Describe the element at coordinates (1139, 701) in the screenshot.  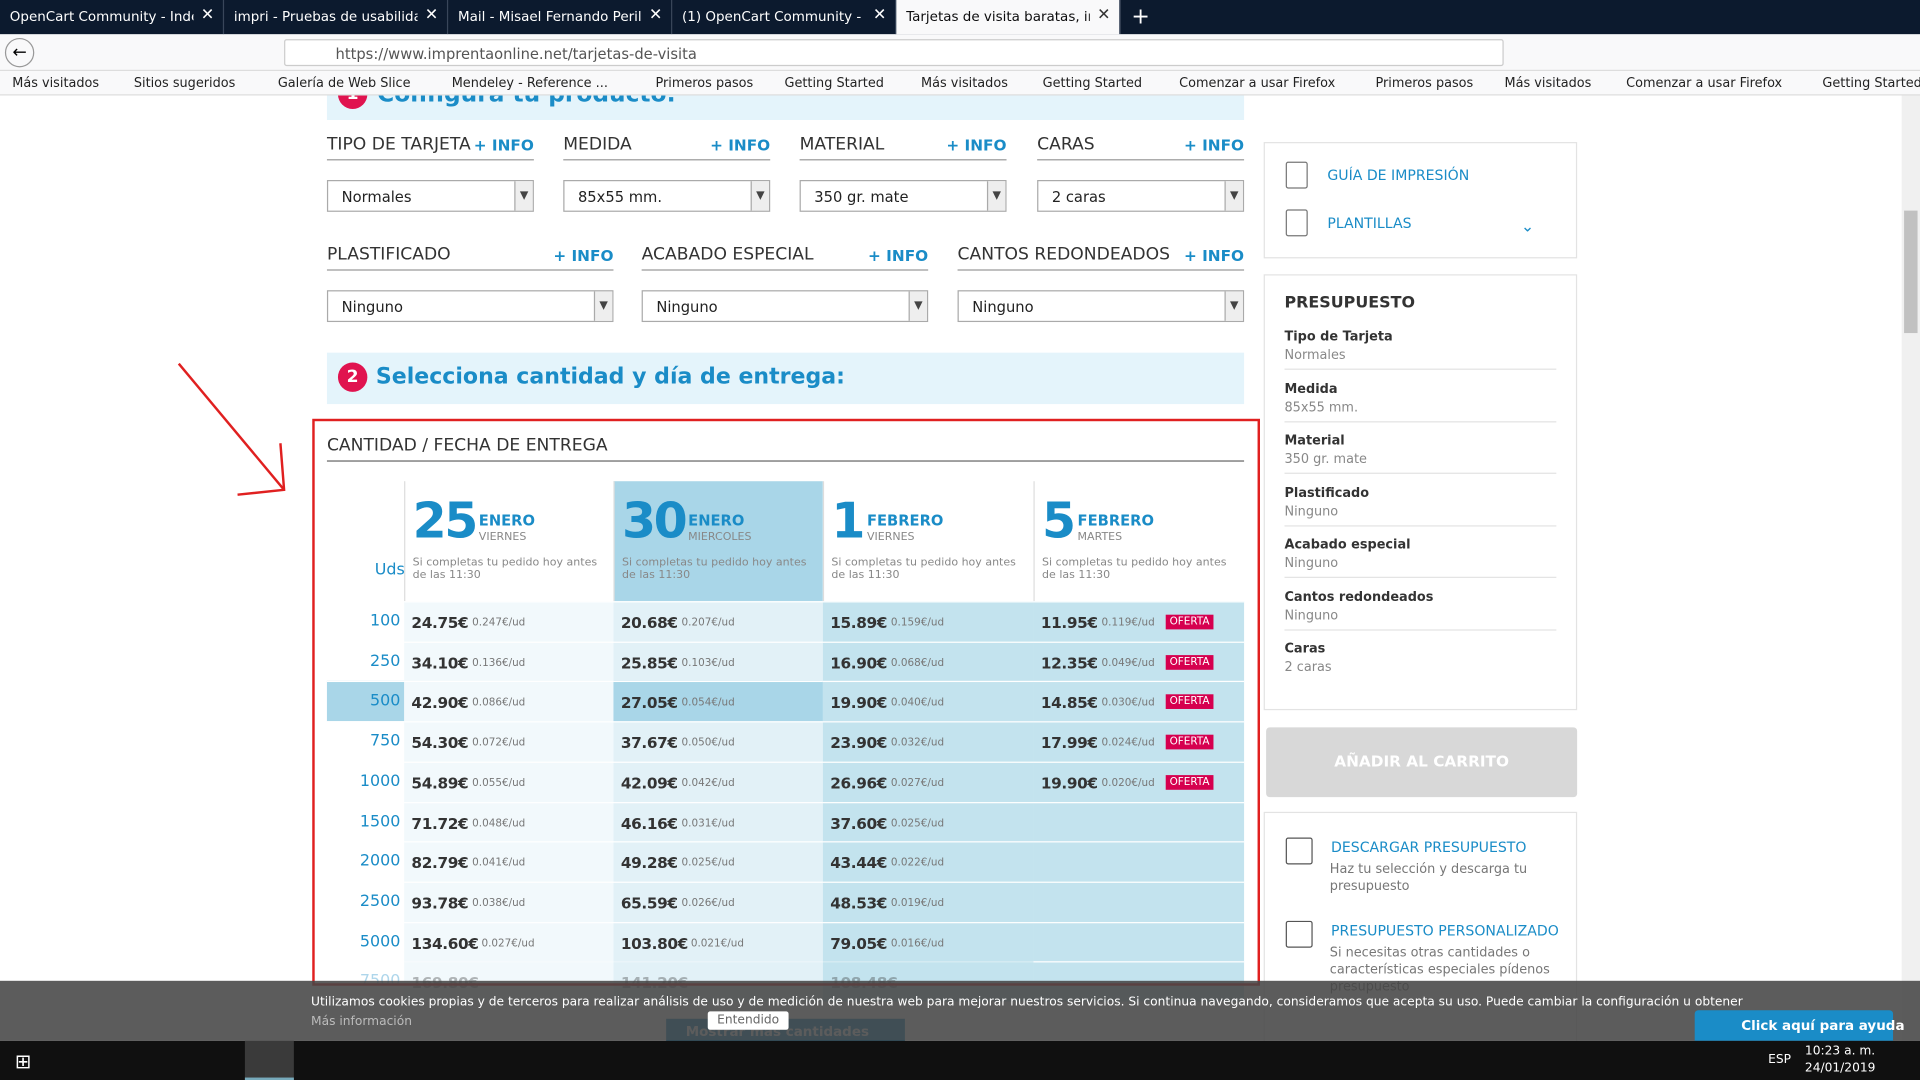
I see `price-cell: 14.85€ 0.030€/ud OFERTA` at that location.